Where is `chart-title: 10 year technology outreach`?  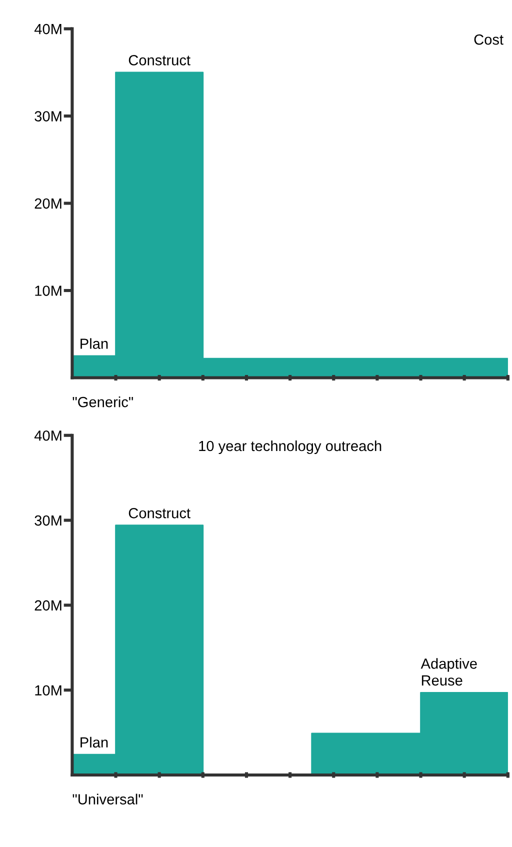
chart-title: 10 year technology outreach is located at coordinates (290, 447).